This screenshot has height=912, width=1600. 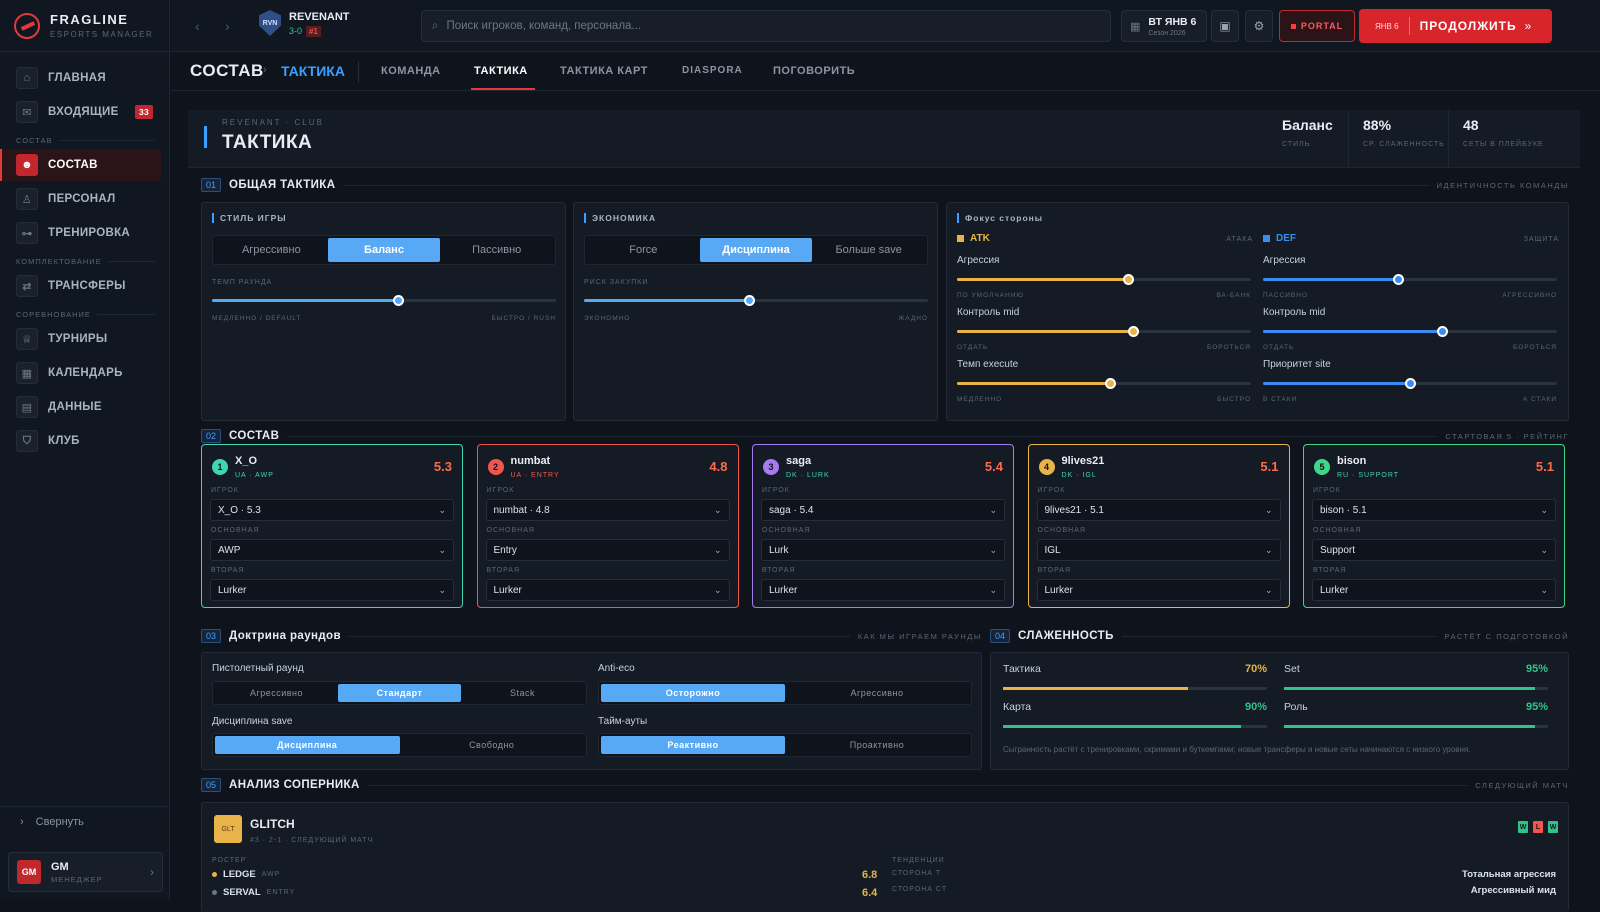 What do you see at coordinates (1164, 26) in the screenshot?
I see `date-display: ▦ ВТ ЯНВ 6 Сезон 2026` at bounding box center [1164, 26].